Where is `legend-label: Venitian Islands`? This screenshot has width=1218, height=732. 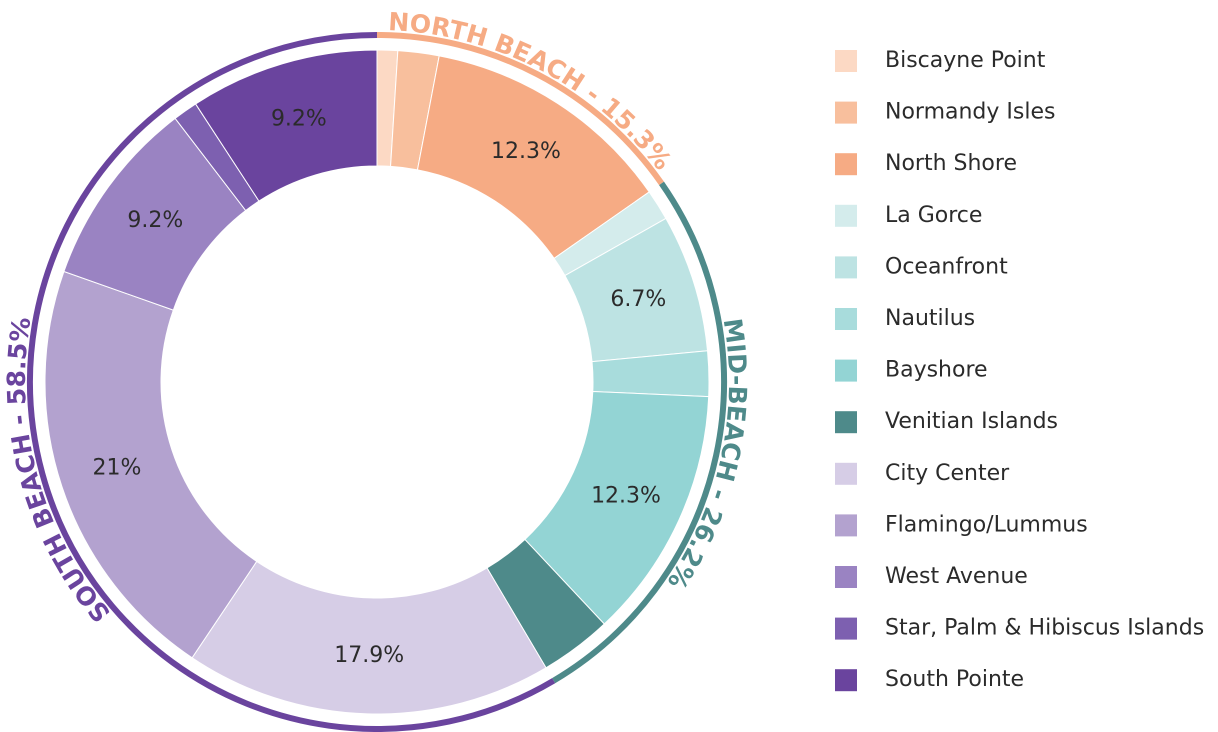 legend-label: Venitian Islands is located at coordinates (971, 421).